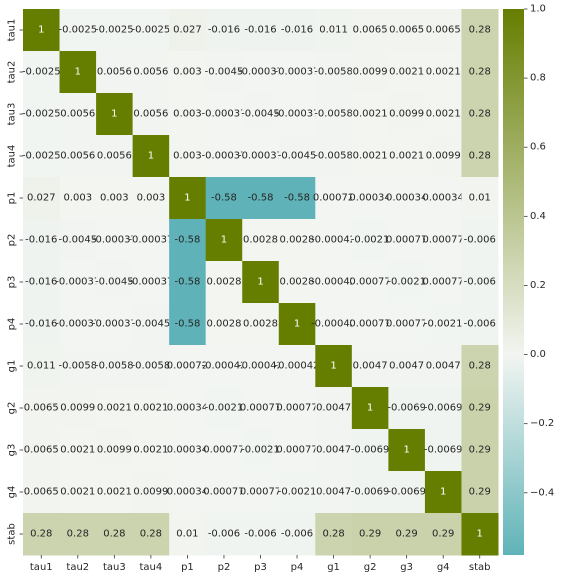  What do you see at coordinates (151, 567) in the screenshot?
I see `x-tick-label: tau4` at bounding box center [151, 567].